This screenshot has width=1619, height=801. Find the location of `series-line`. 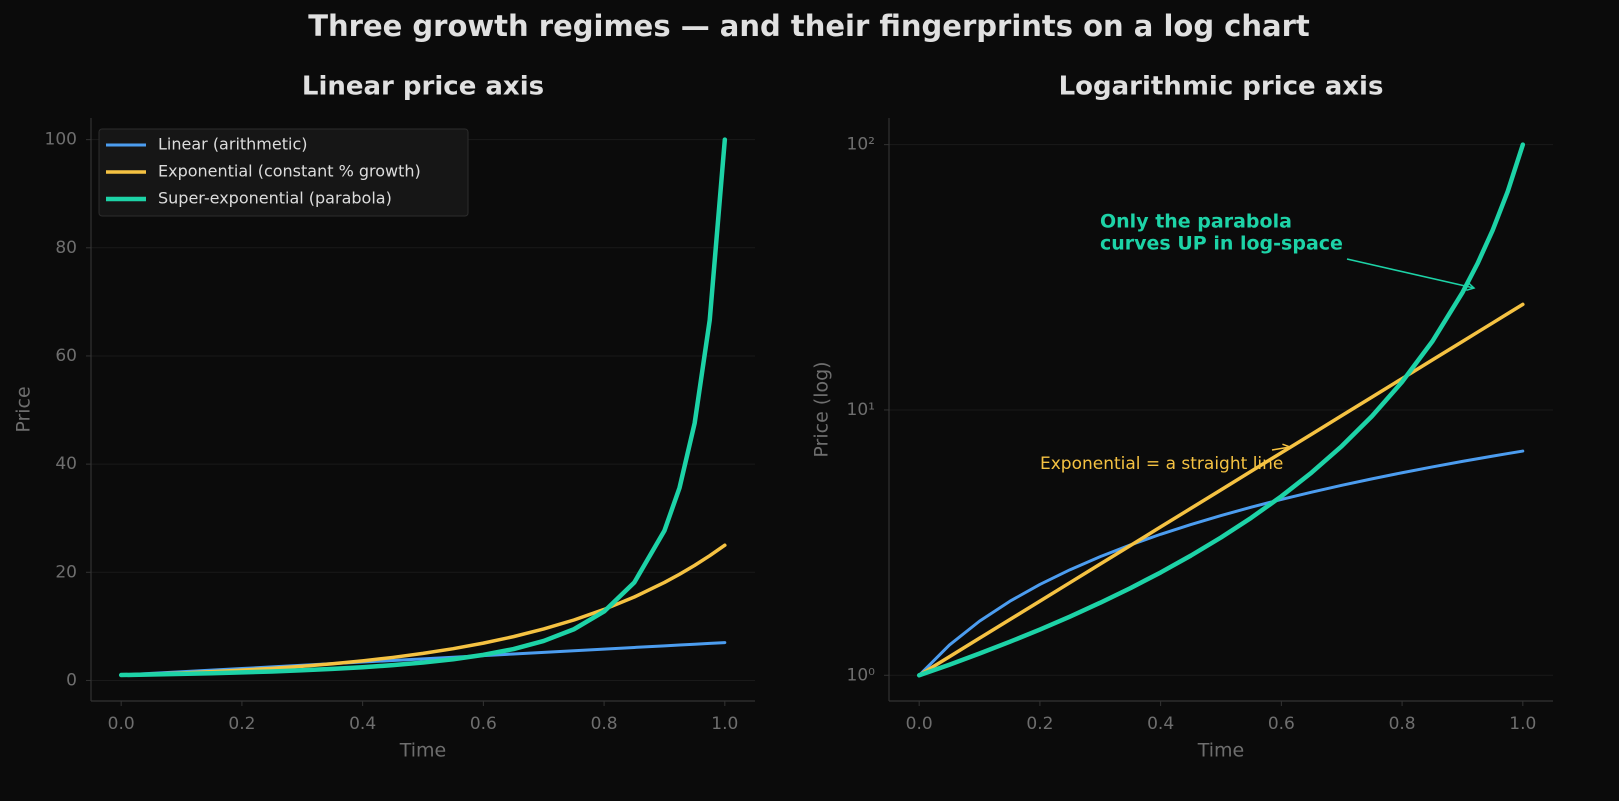

series-line is located at coordinates (1221, 563).